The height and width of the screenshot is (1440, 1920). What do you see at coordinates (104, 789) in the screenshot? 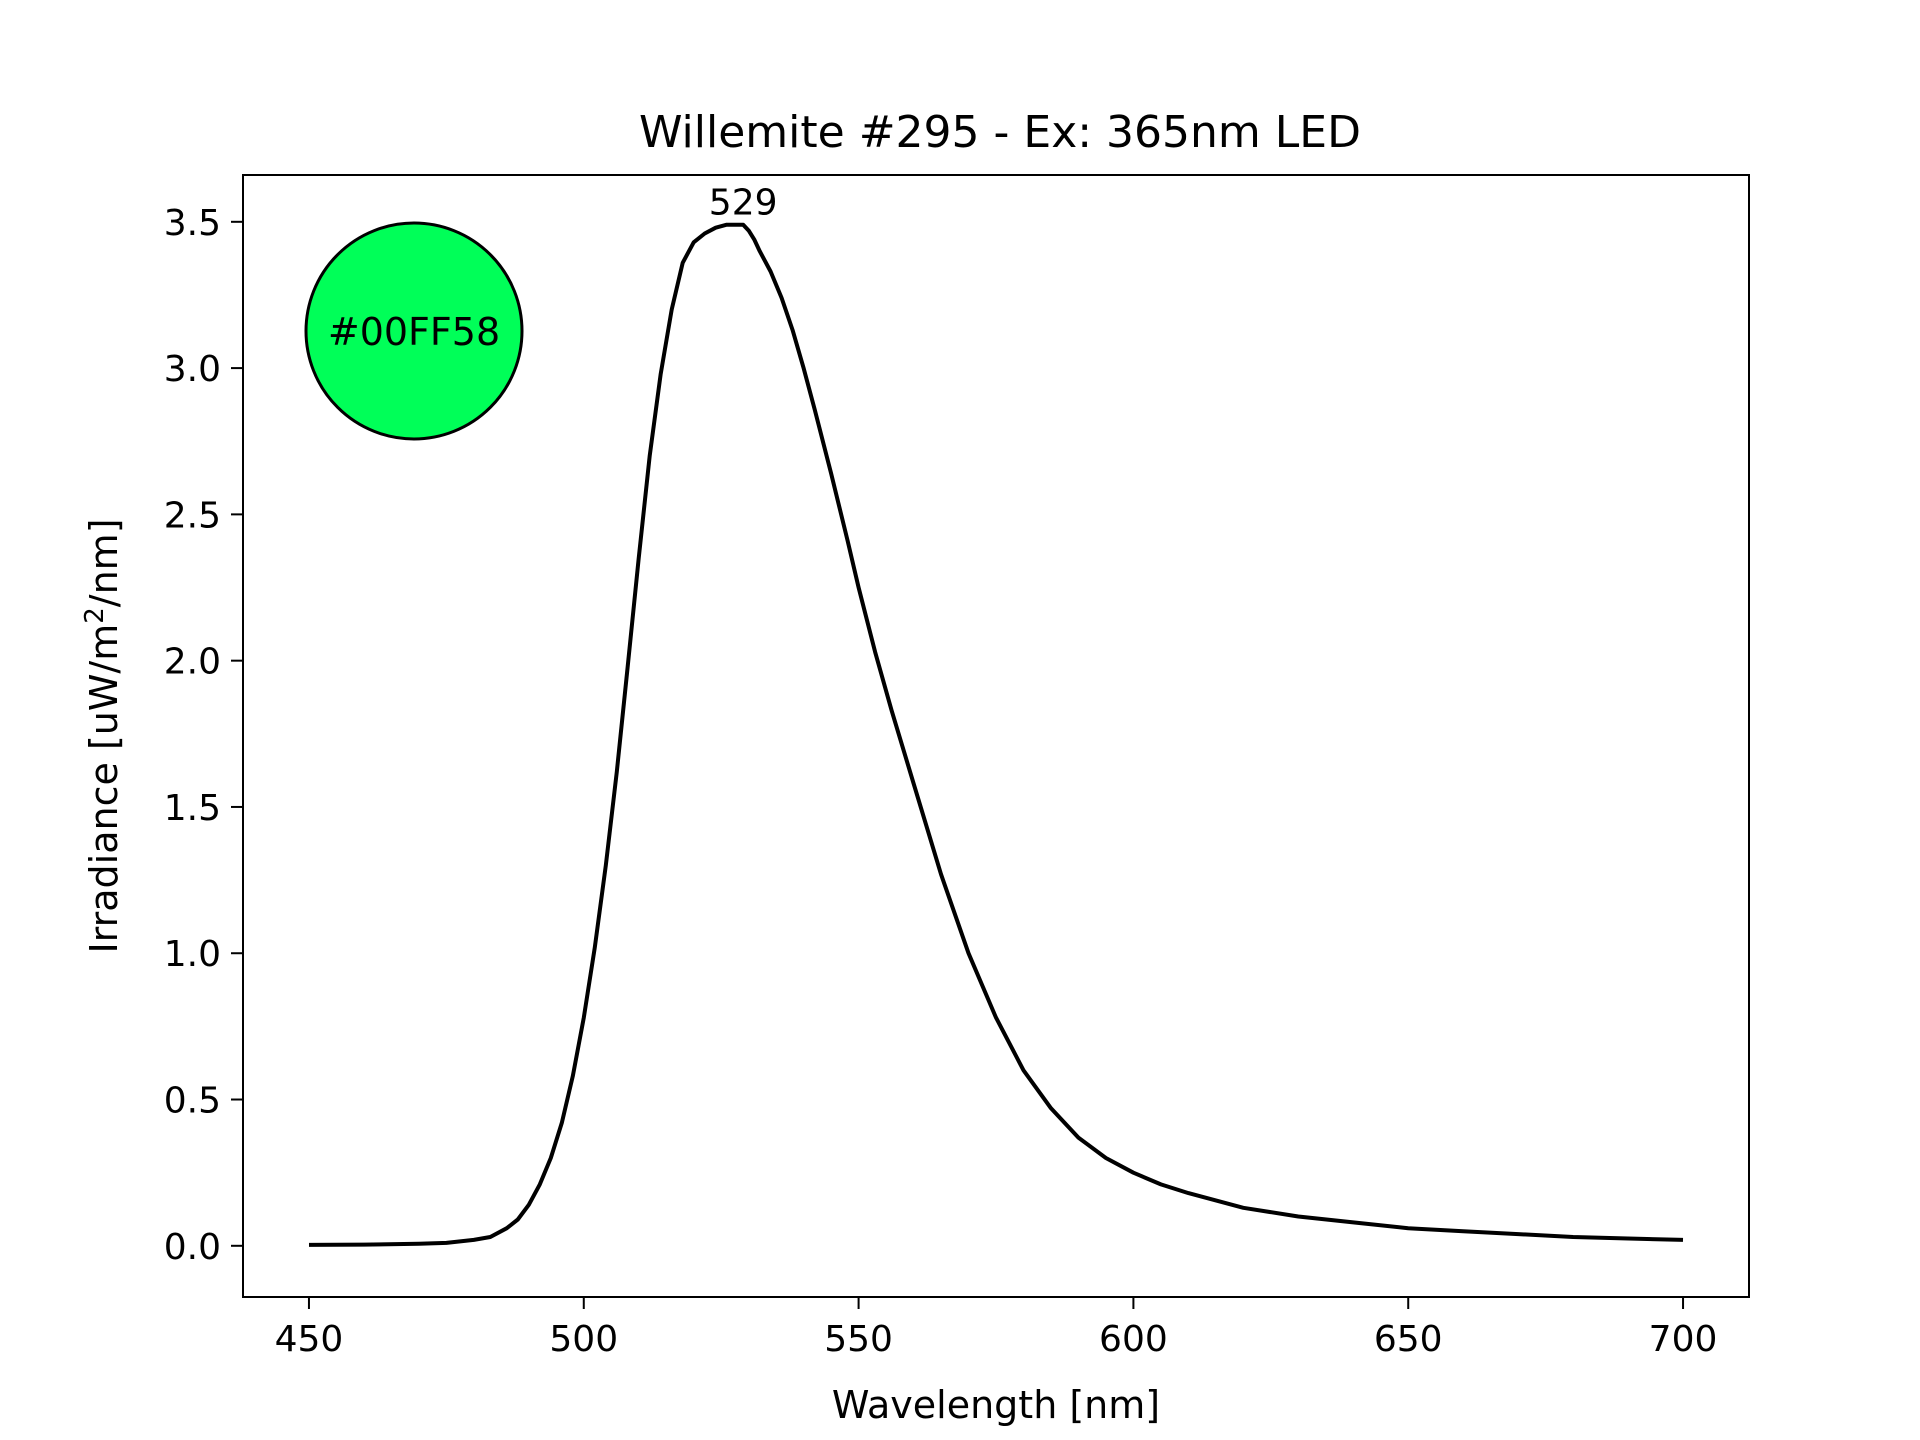
I see `y-axis-label-prefix: Irradiance [uW/m` at bounding box center [104, 789].